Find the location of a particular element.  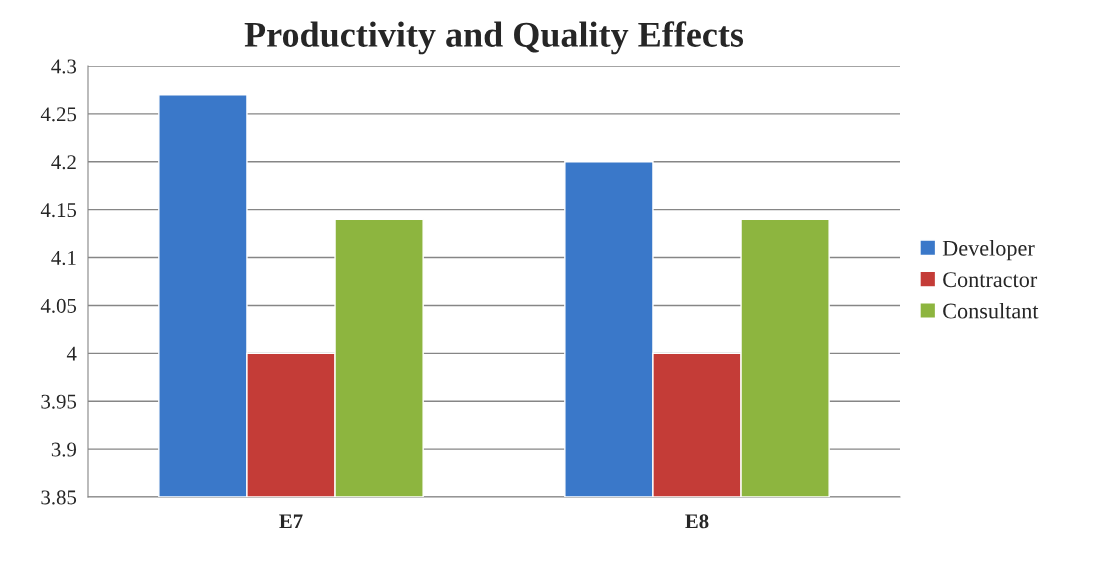

x-tick-label: E8 is located at coordinates (697, 521).